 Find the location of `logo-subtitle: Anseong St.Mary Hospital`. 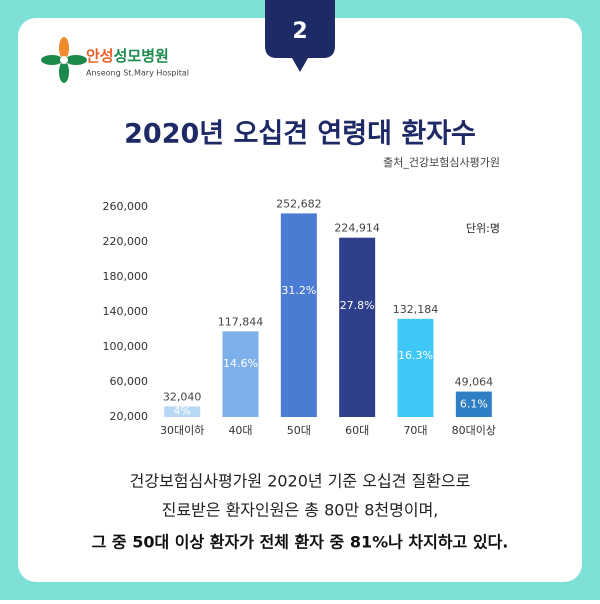

logo-subtitle: Anseong St.Mary Hospital is located at coordinates (137, 73).